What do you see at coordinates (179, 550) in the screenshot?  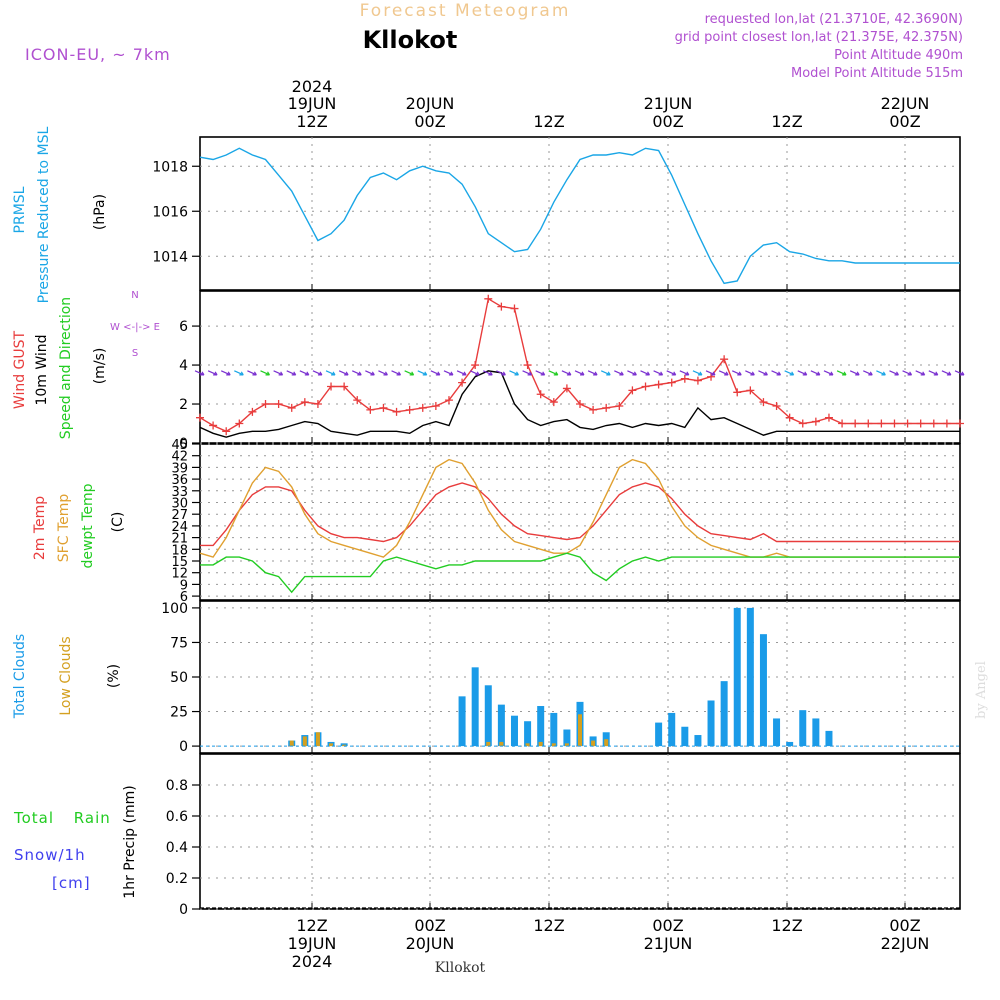 I see `y-tick-label: 18` at bounding box center [179, 550].